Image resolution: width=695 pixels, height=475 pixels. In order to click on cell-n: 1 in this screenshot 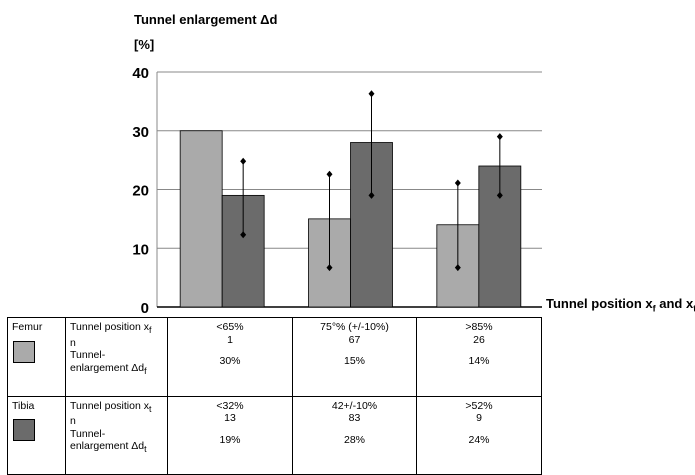, I will do `click(230, 339)`.